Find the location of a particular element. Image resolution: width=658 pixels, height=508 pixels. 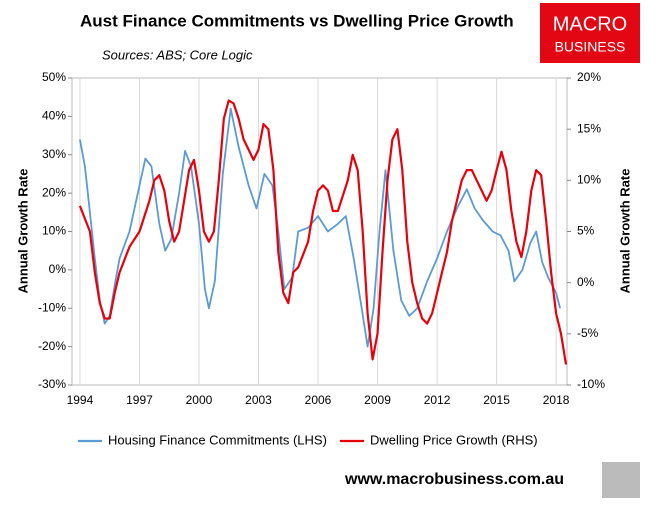

wolf-icon is located at coordinates (621, 480).